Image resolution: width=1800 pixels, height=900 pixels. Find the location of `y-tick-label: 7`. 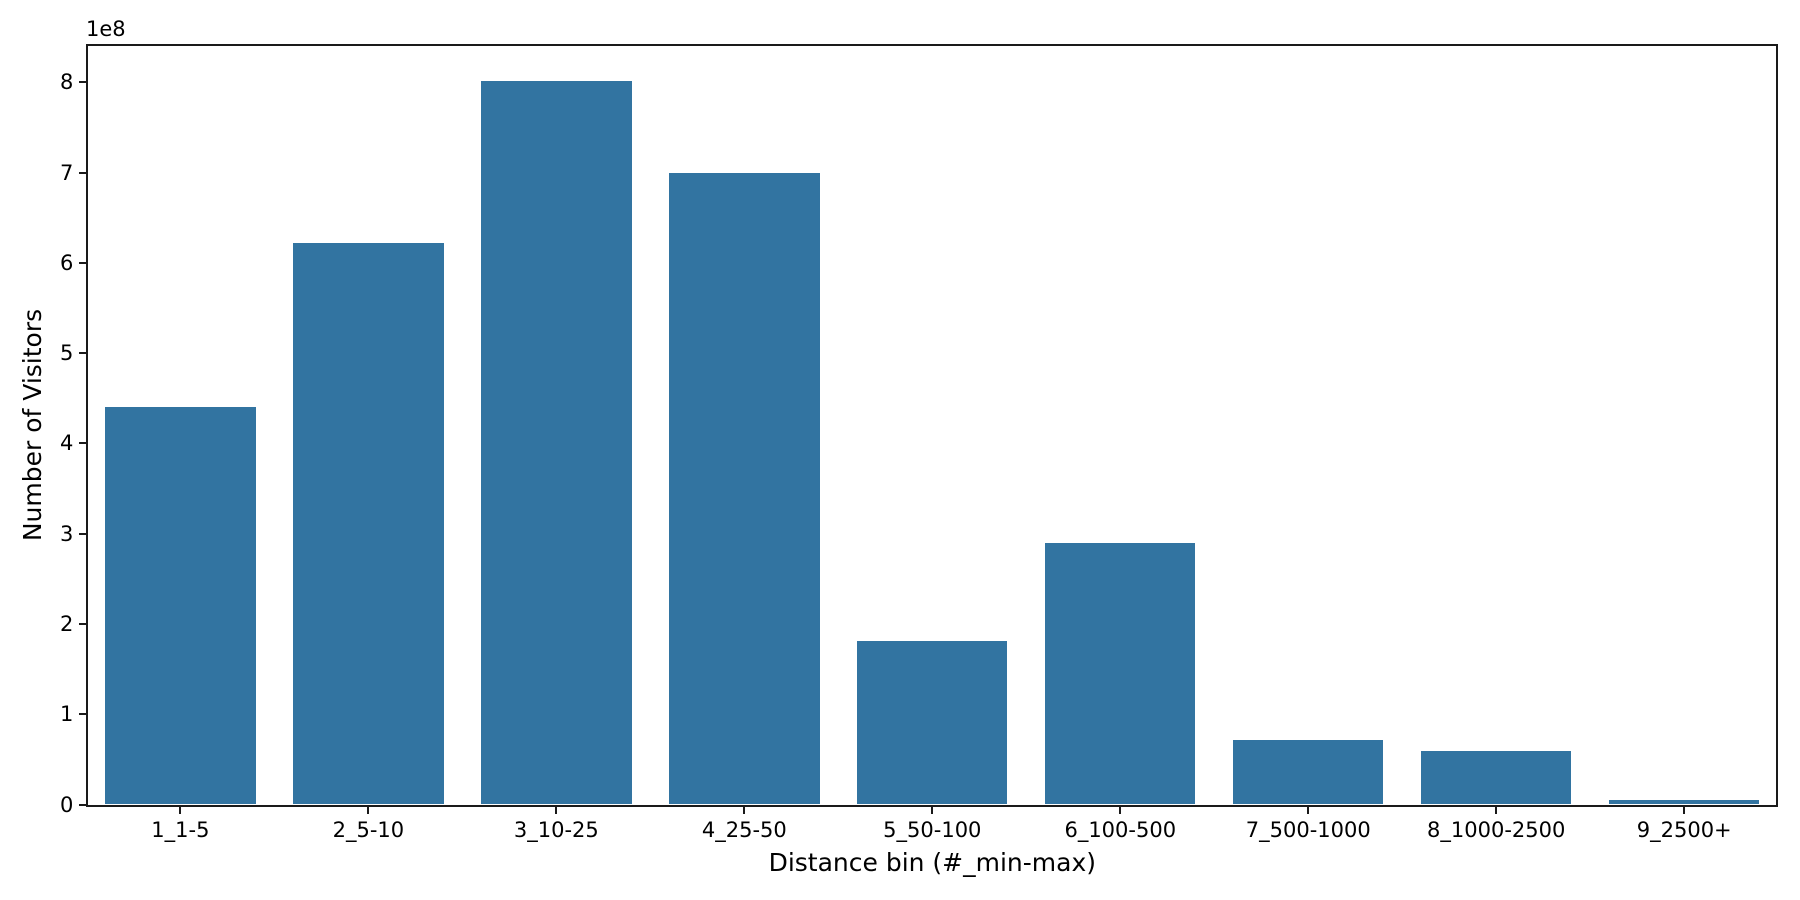

y-tick-label: 7 is located at coordinates (67, 172).